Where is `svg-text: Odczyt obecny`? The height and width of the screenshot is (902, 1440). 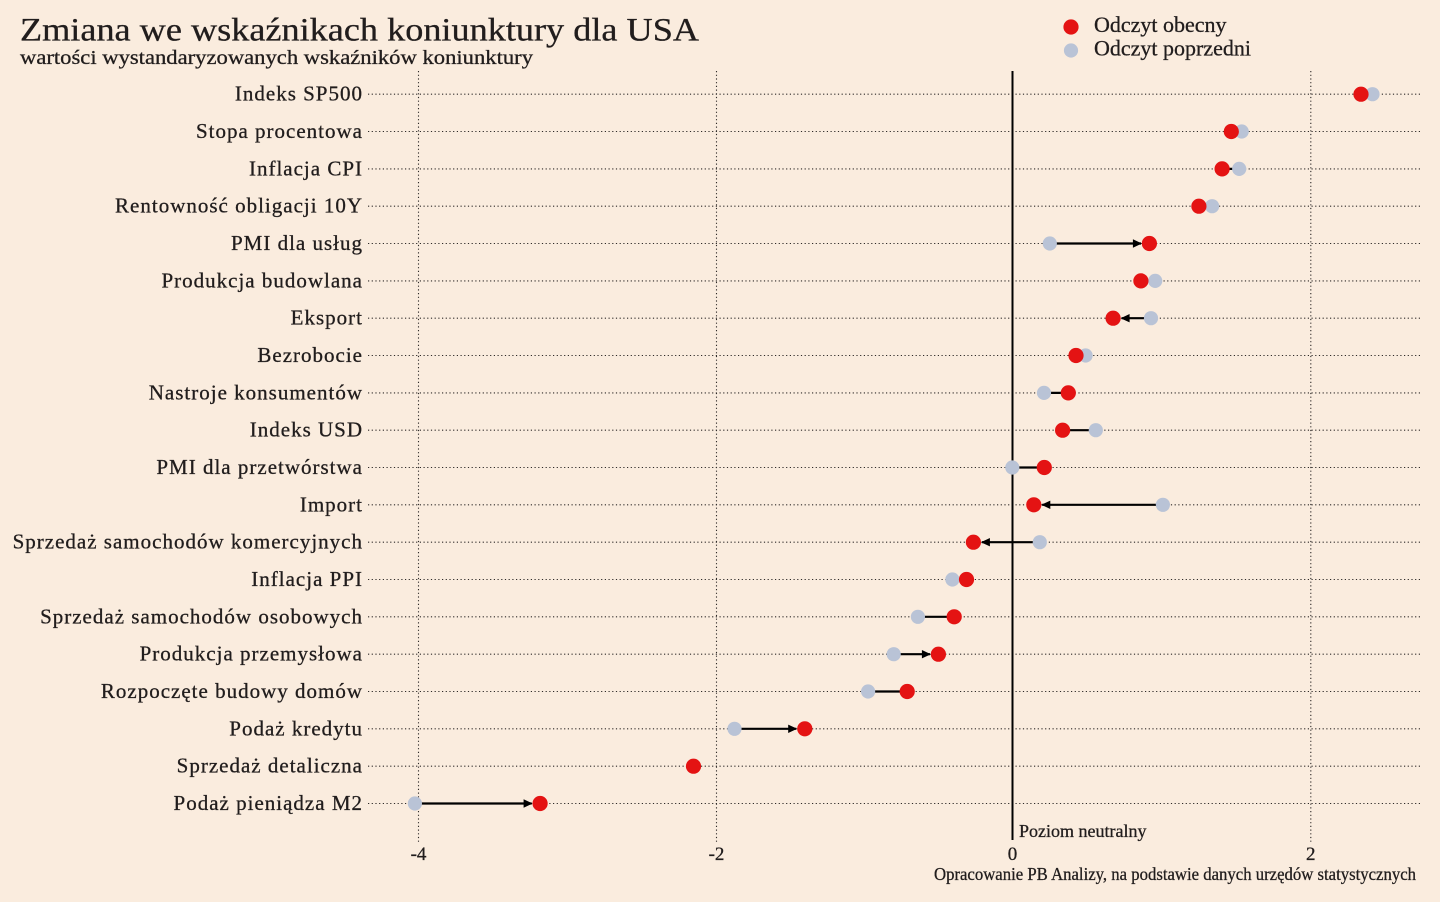
svg-text: Odczyt obecny is located at coordinates (1160, 24).